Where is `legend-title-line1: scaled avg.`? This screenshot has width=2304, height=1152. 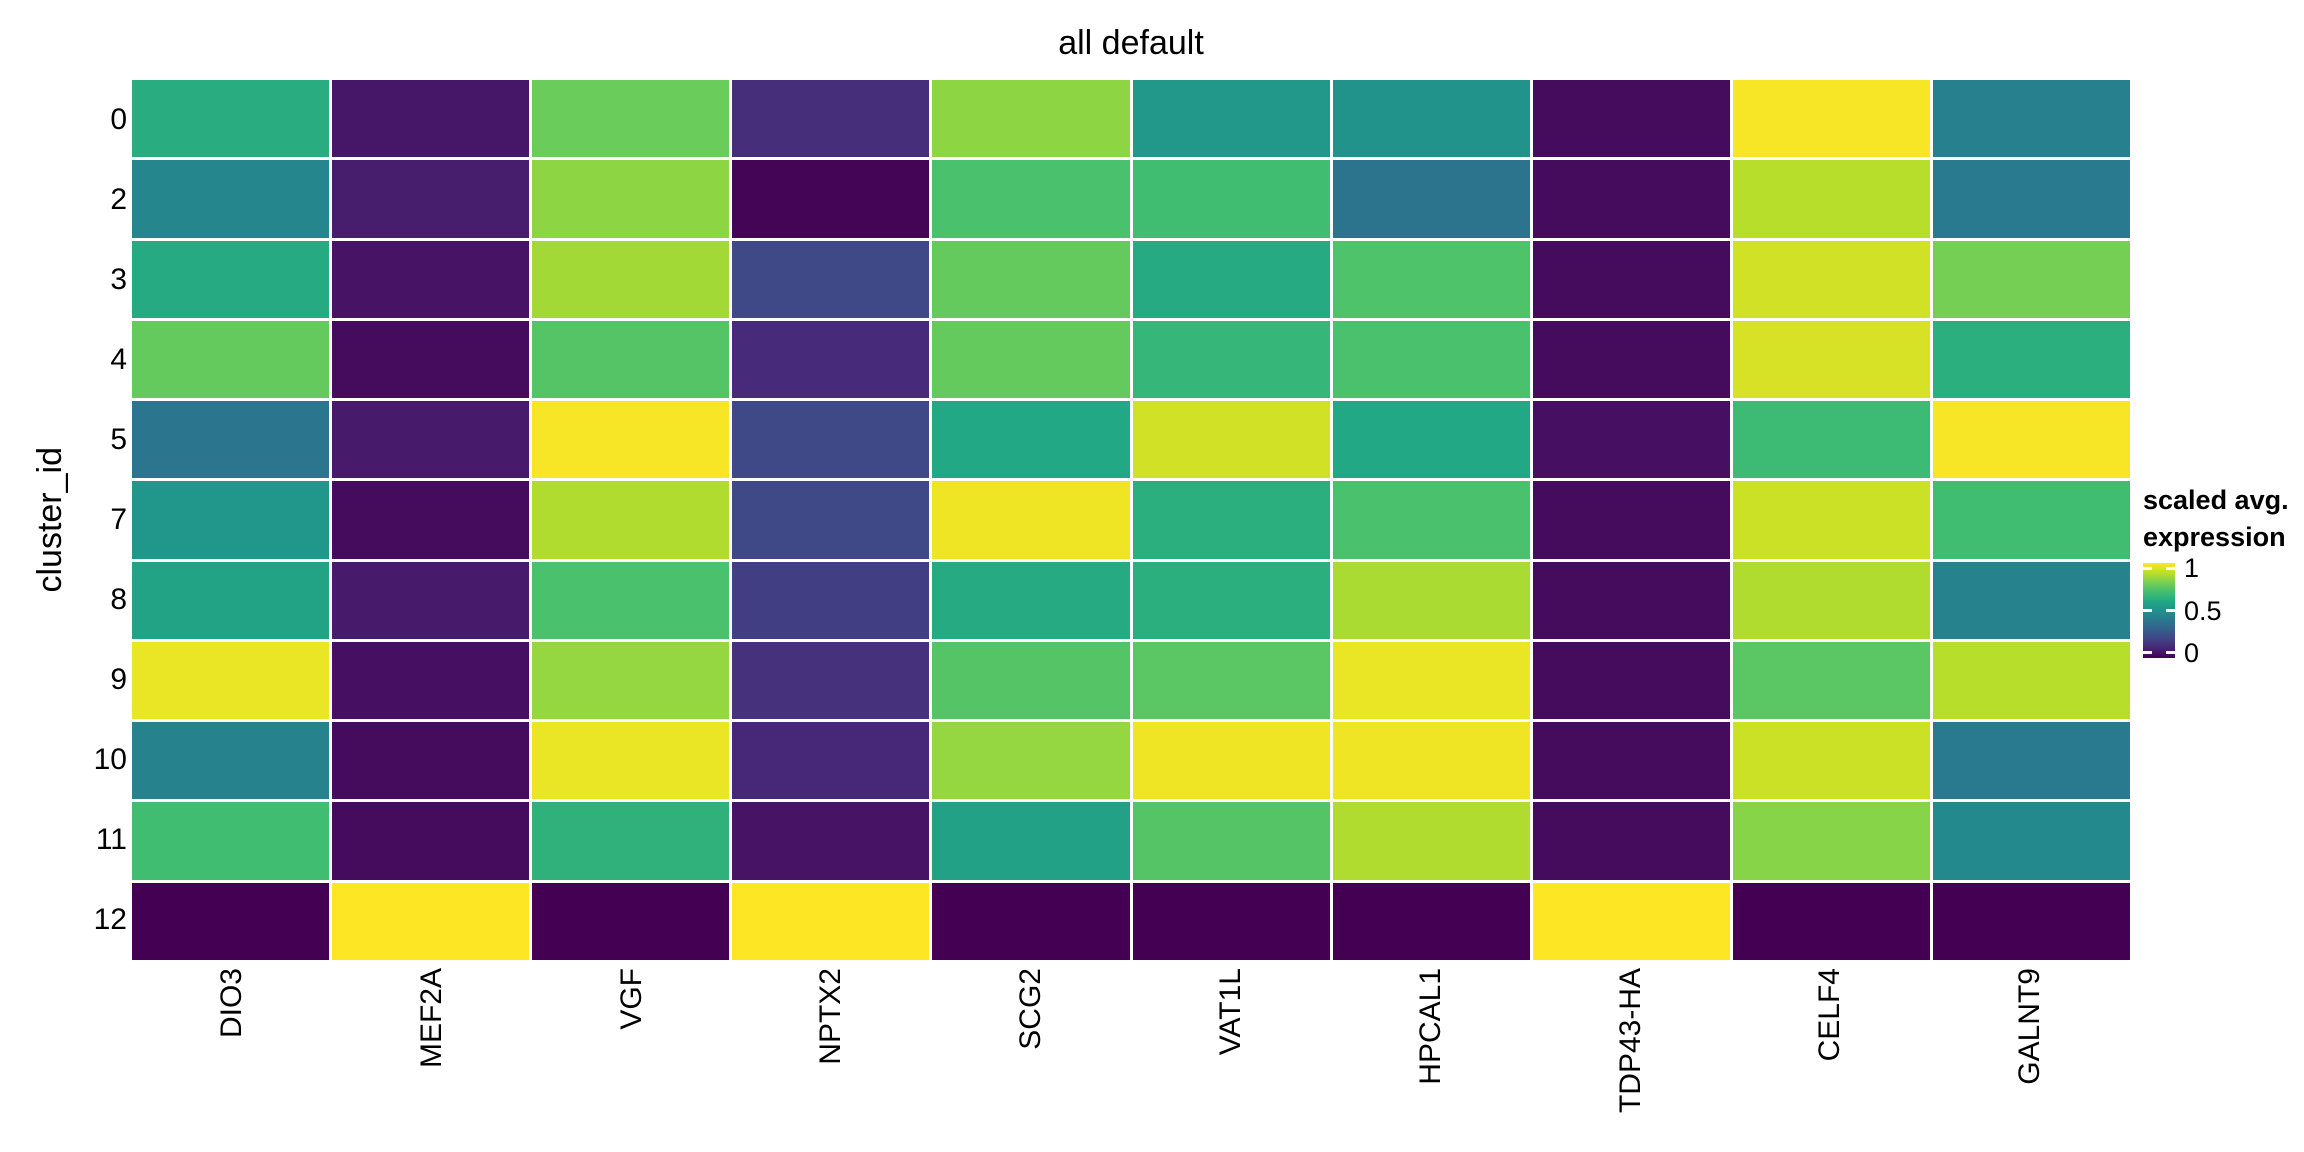 legend-title-line1: scaled avg. is located at coordinates (2216, 500).